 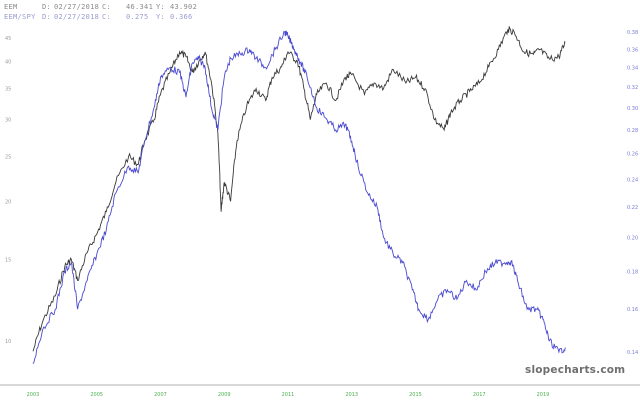 What do you see at coordinates (632, 131) in the screenshot?
I see `right-axis-tick: 0.28` at bounding box center [632, 131].